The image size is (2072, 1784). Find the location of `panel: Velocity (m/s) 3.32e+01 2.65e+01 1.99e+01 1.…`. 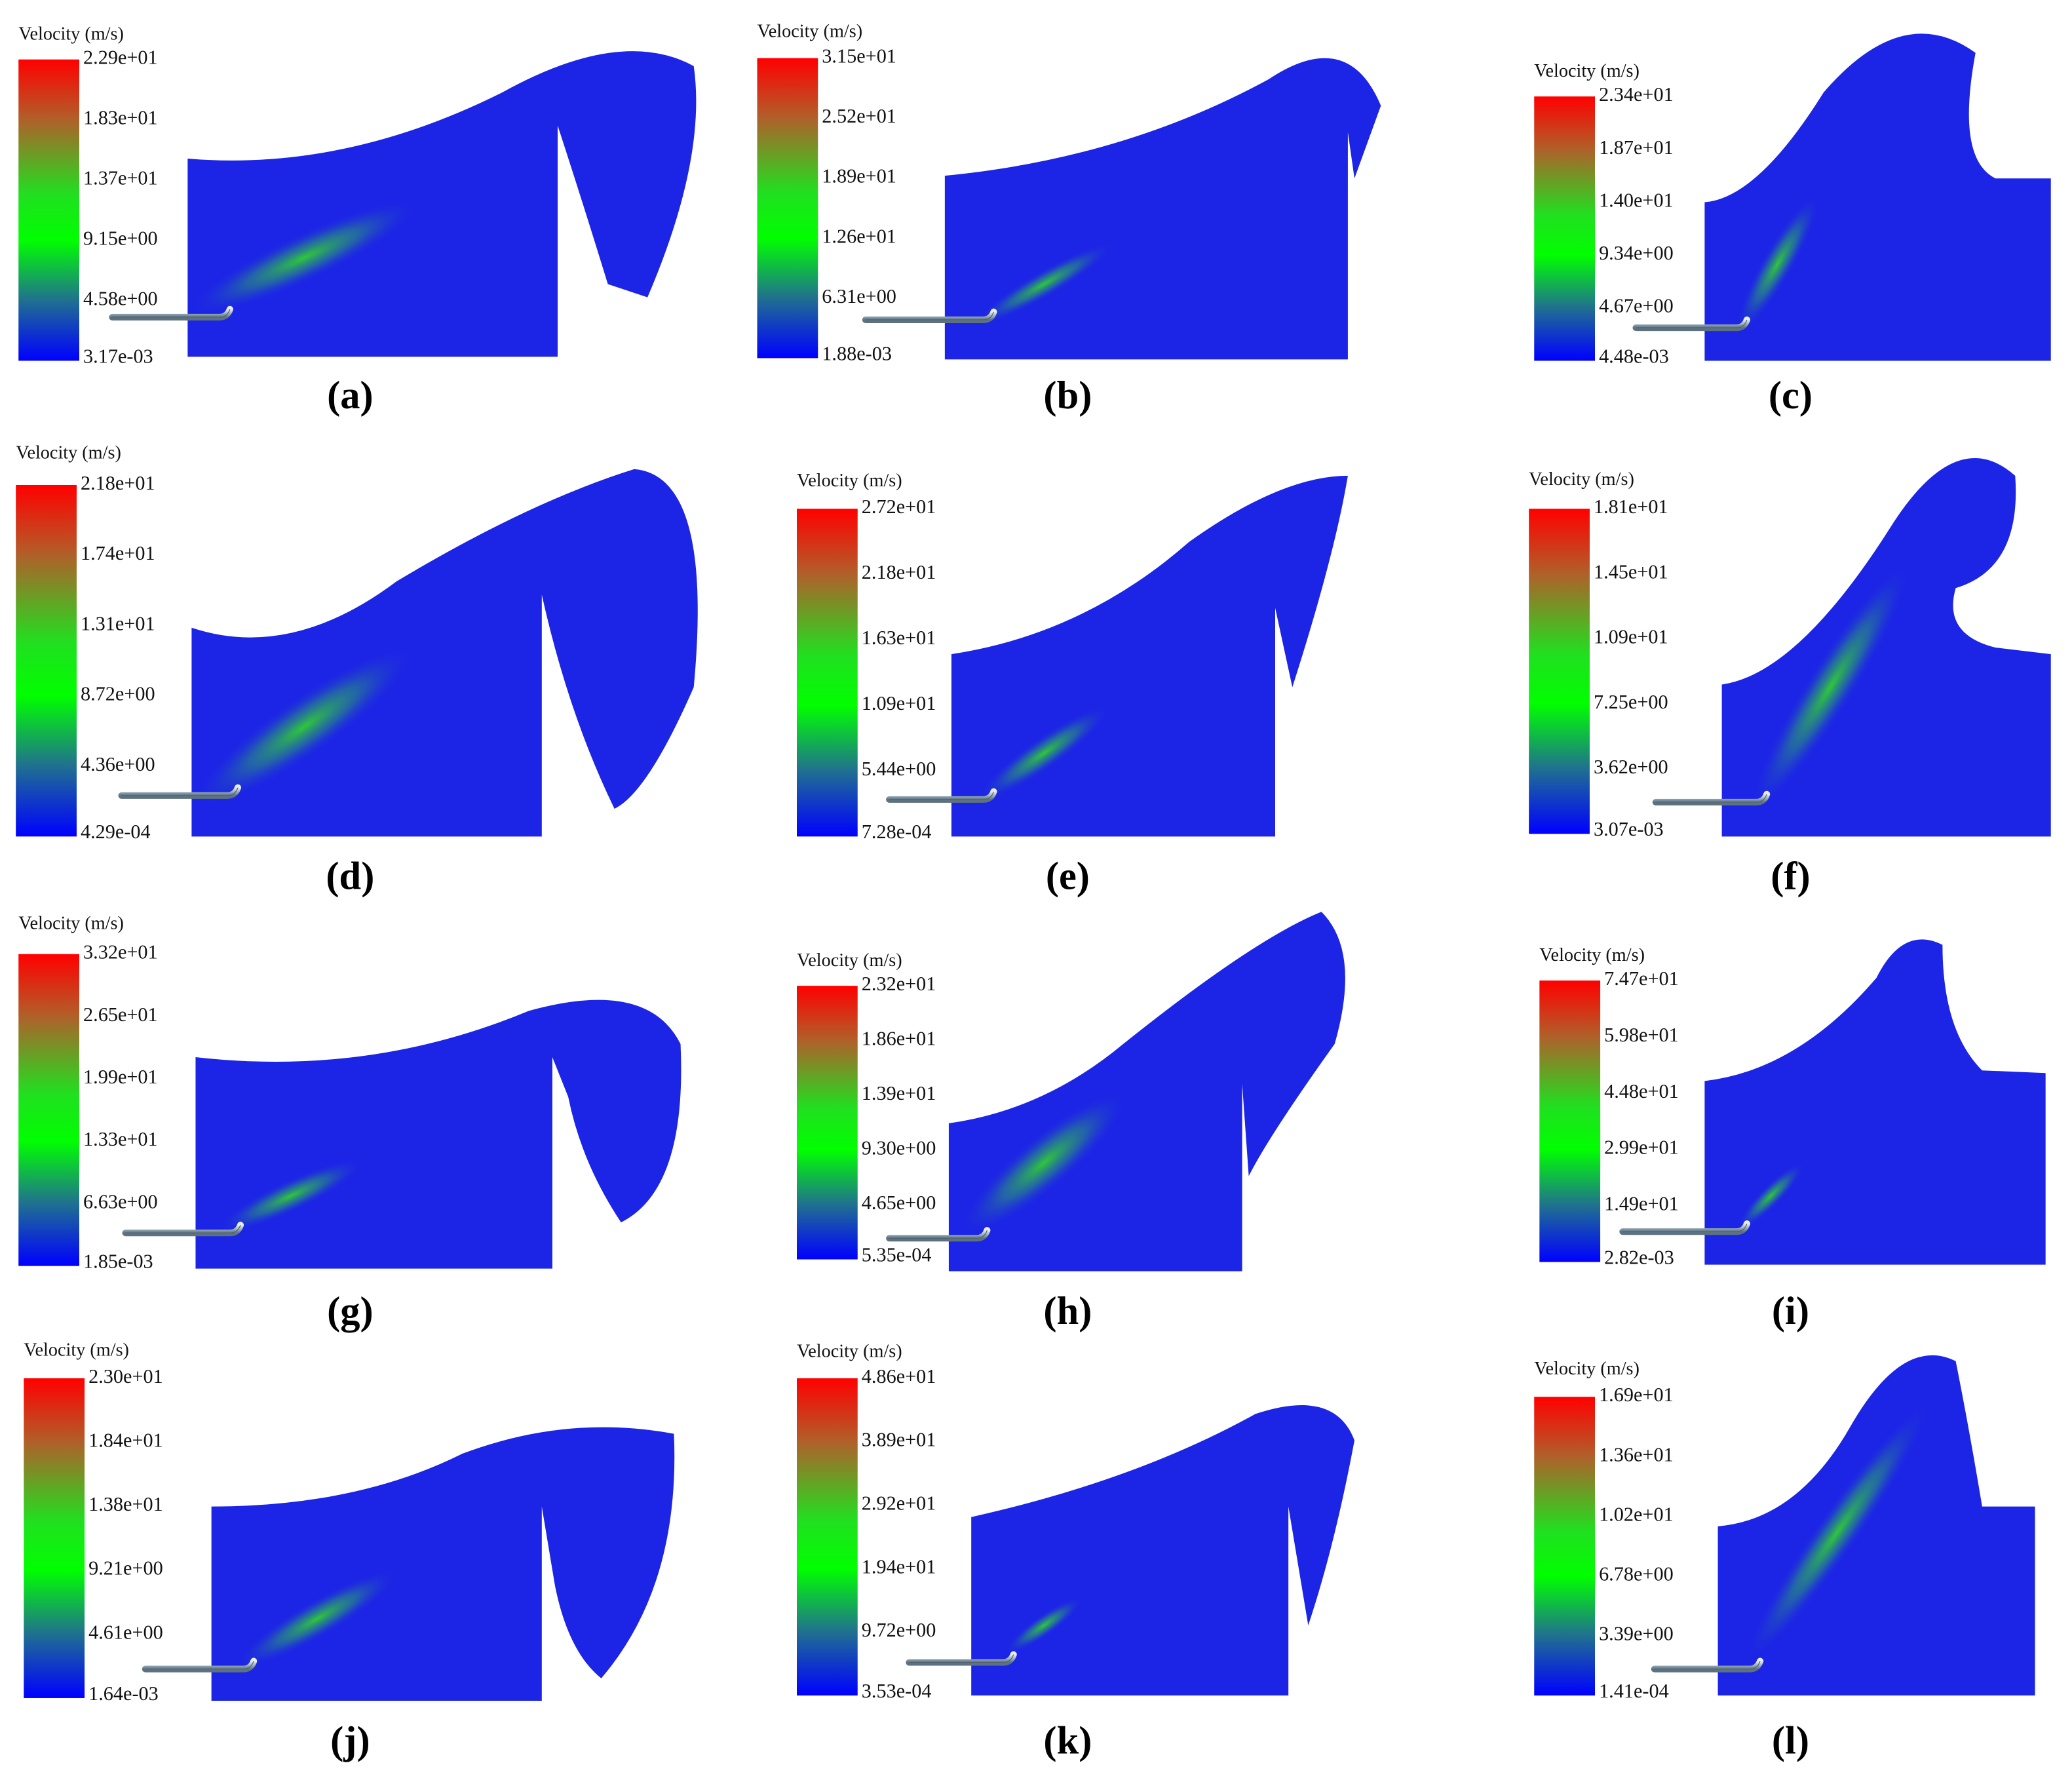

panel: Velocity (m/s) 3.32e+01 2.65e+01 1.99e+01 1.… is located at coordinates (349, 1123).